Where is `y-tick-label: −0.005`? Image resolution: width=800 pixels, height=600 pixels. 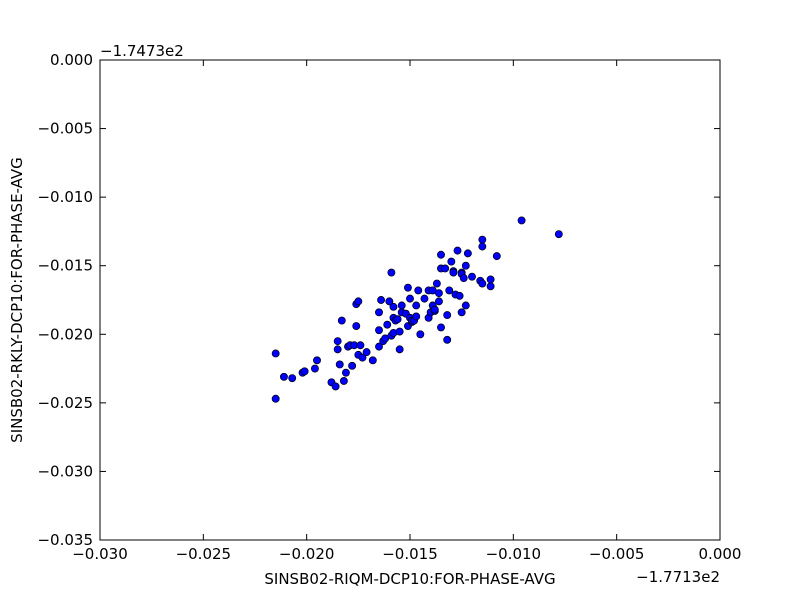 y-tick-label: −0.005 is located at coordinates (65, 129).